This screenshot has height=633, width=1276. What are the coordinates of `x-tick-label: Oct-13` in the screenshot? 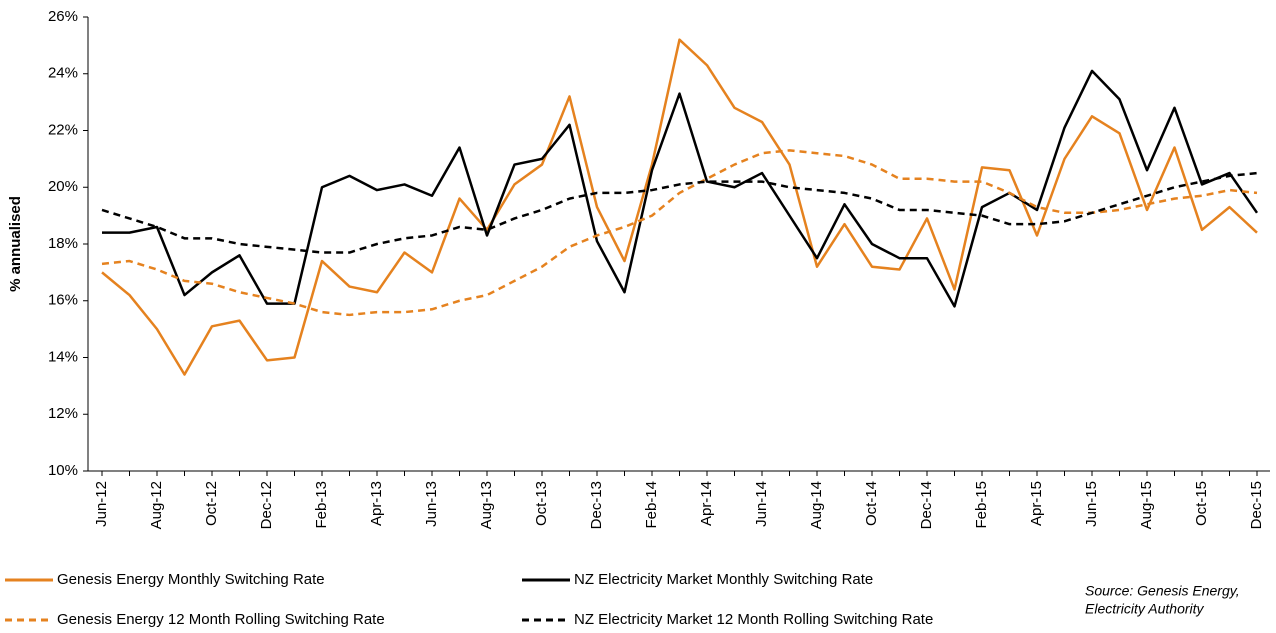 It's located at (541, 503).